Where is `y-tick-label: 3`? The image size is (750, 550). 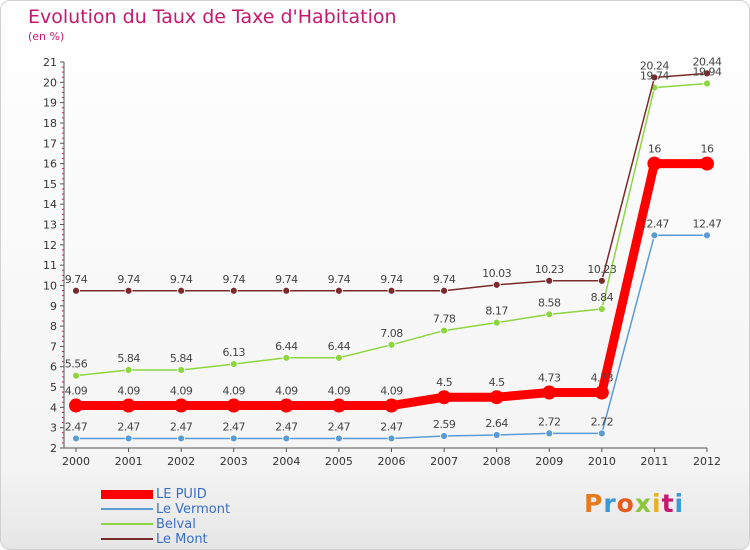
y-tick-label: 3 is located at coordinates (53, 428).